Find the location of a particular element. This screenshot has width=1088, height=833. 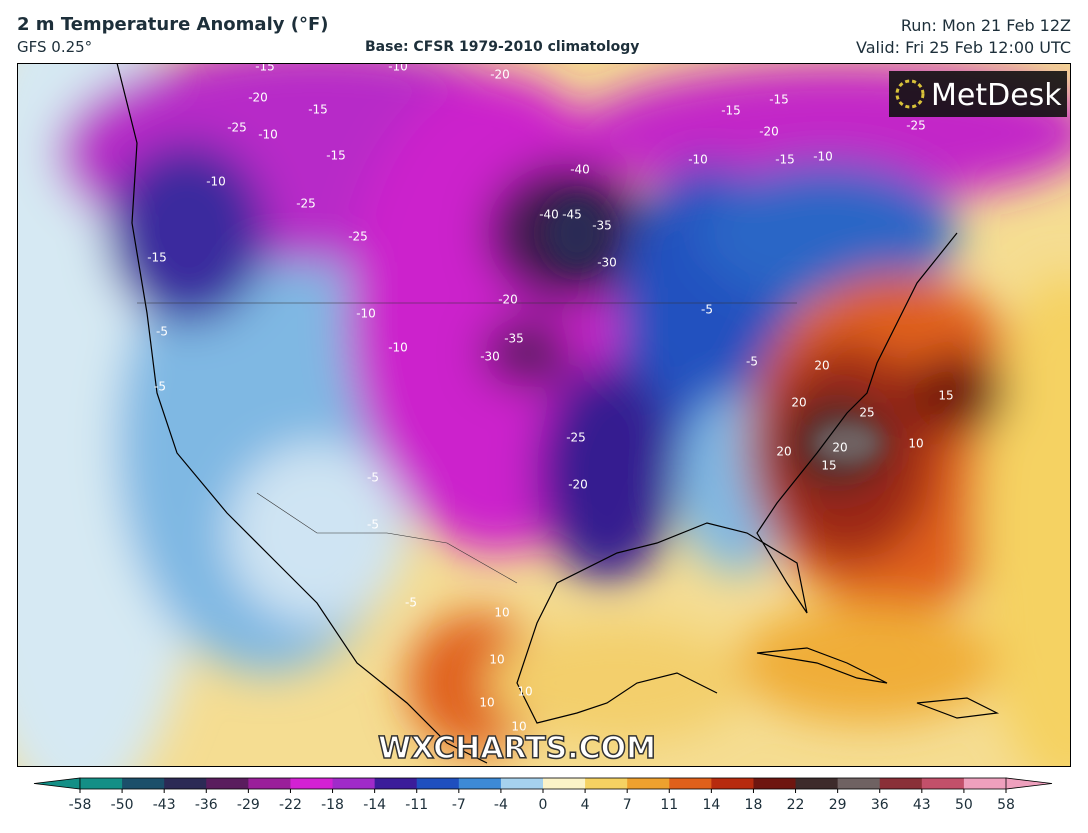

colorbar-low-arrow is located at coordinates (57, 783).